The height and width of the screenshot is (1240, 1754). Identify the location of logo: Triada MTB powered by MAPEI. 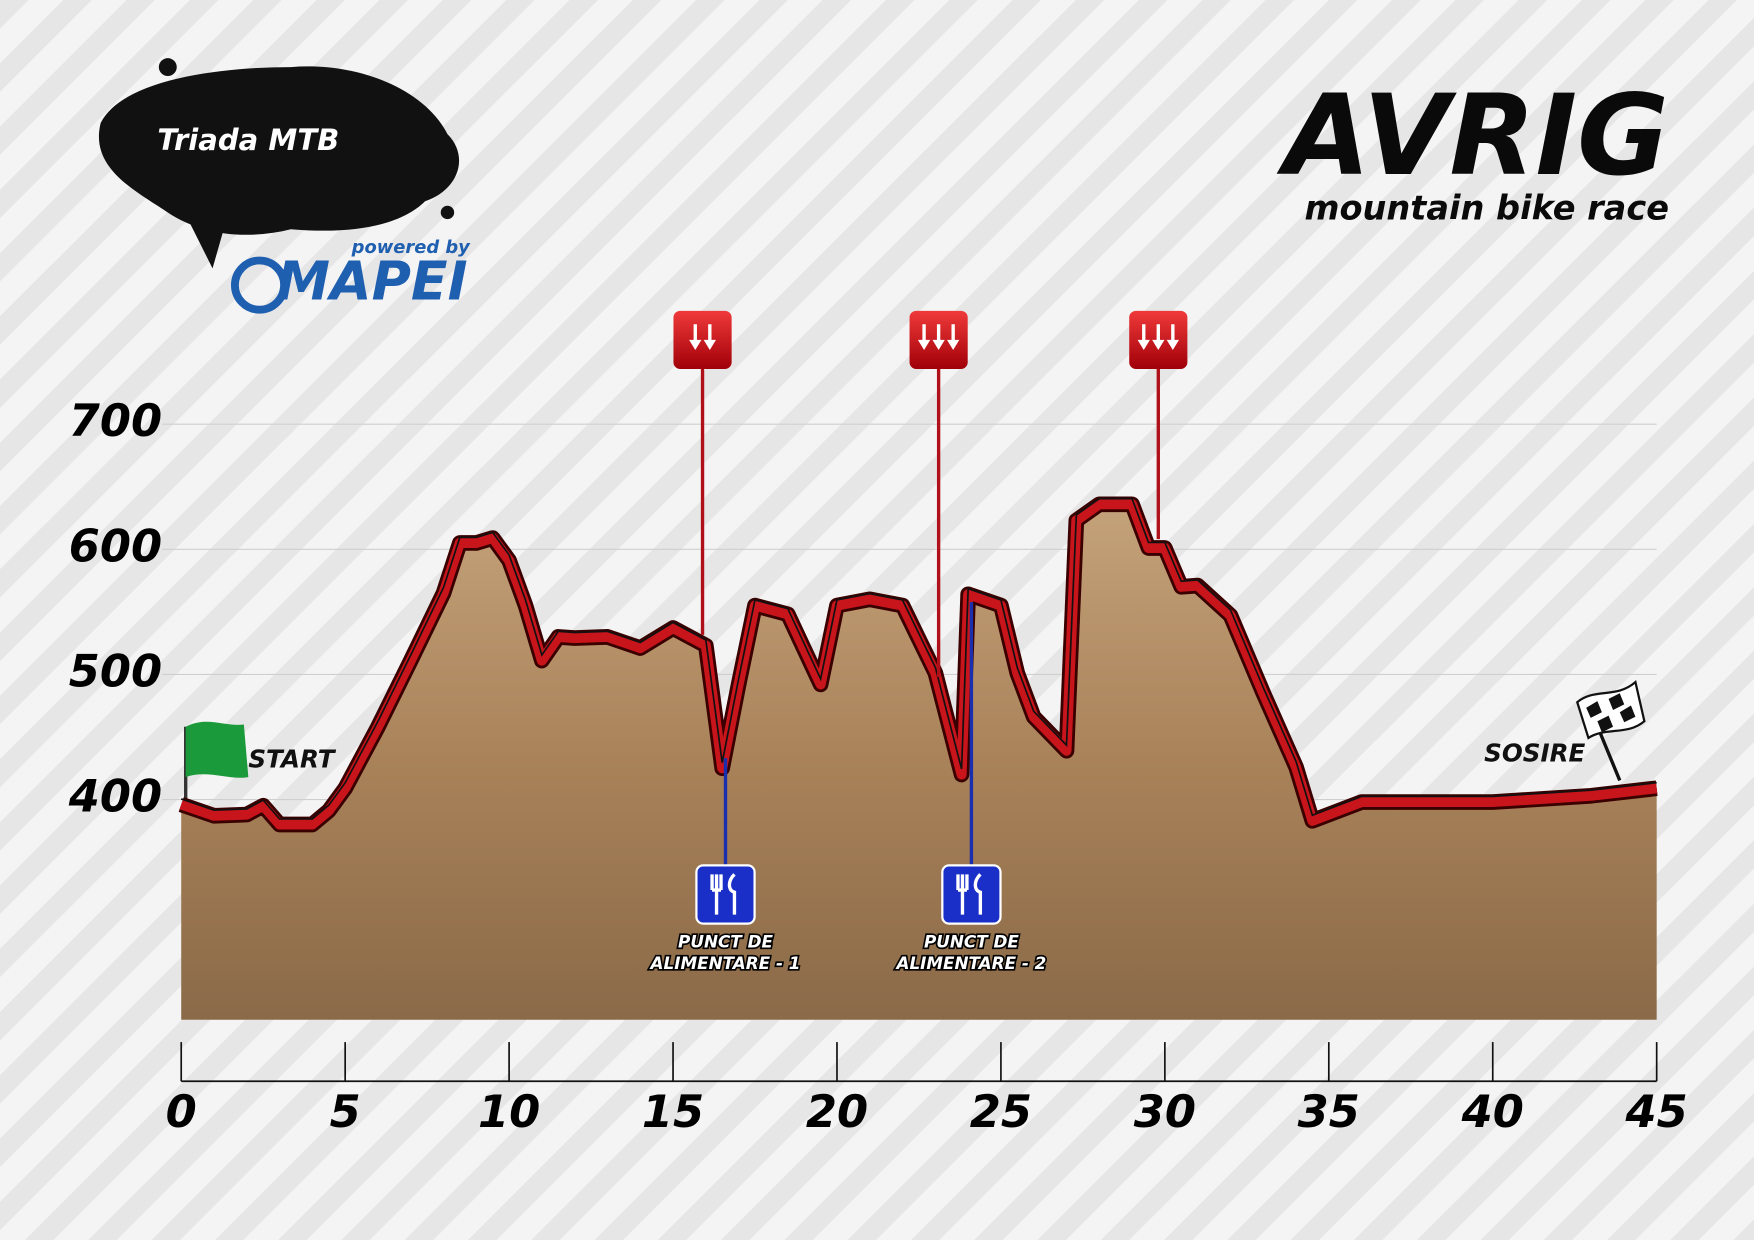
(284, 186).